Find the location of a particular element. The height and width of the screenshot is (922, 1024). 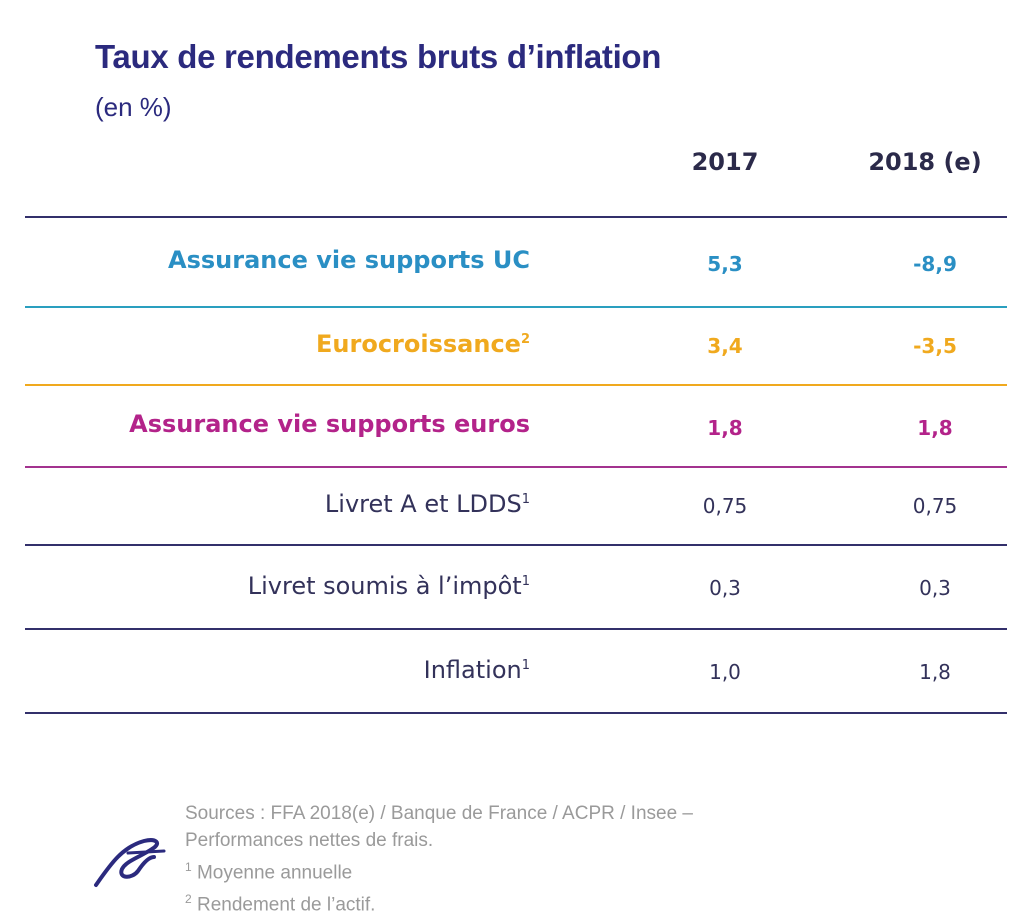

table-row-livret-impot: Livret soumis à l’impôt1 0,3 0,3 is located at coordinates (516, 587).